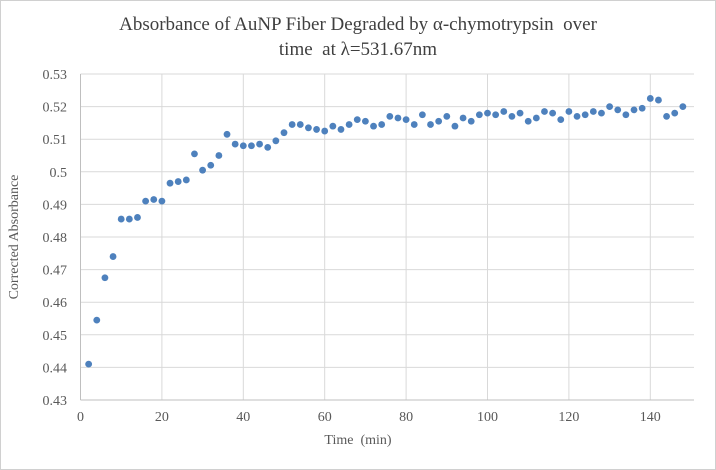 This screenshot has width=716, height=470. Describe the element at coordinates (59, 173) in the screenshot. I see `y-tick-label: 0.5` at that location.